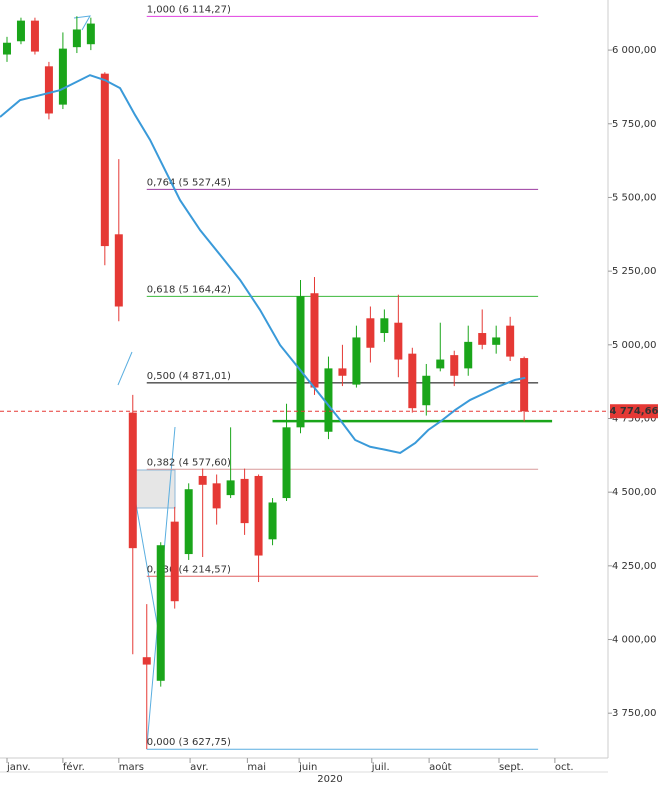  I want to click on year-label: 2020, so click(329, 779).